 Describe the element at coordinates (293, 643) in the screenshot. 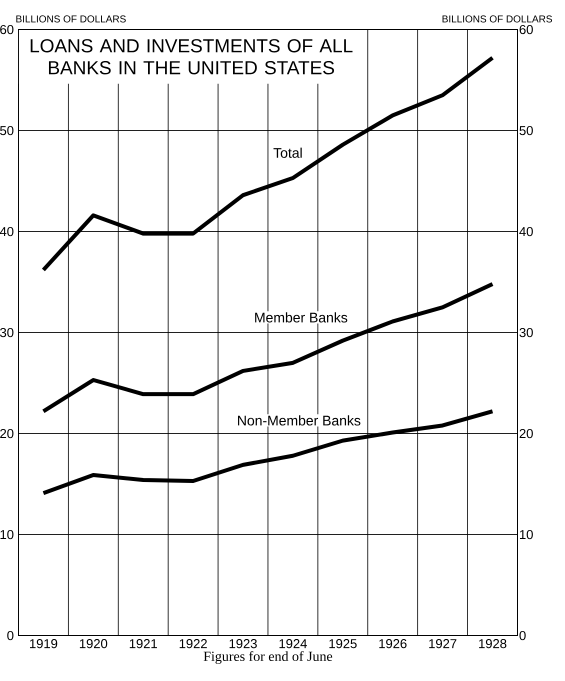

I see `x-tick-label: 1924` at that location.